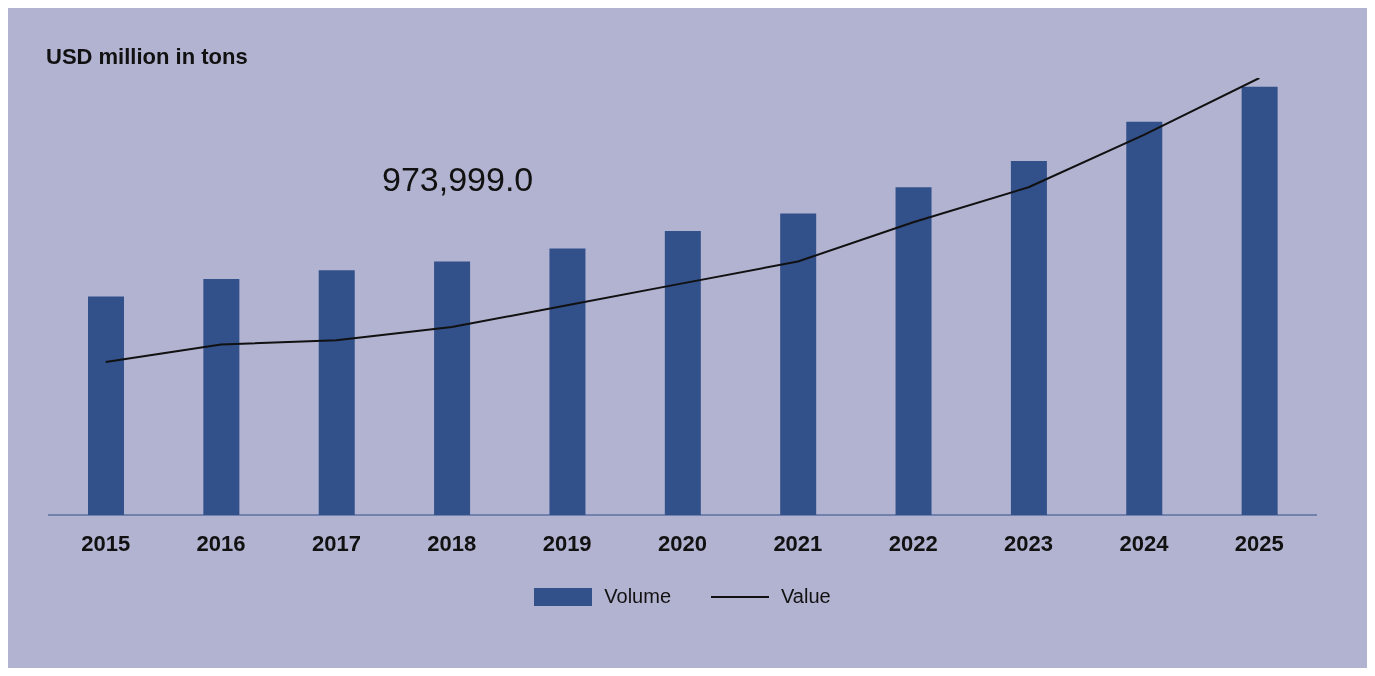 The image size is (1375, 676). What do you see at coordinates (106, 543) in the screenshot?
I see `x-tick-label: 2015` at bounding box center [106, 543].